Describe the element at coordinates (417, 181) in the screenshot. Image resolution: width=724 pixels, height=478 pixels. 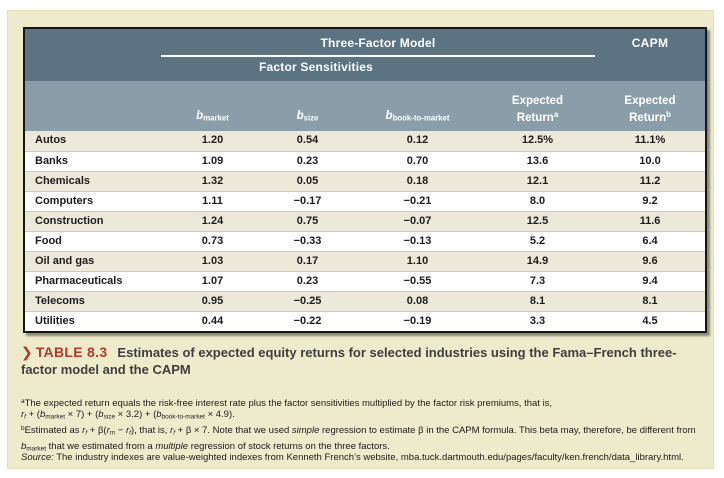
I see `b-book-to-market-value: 0.18` at that location.